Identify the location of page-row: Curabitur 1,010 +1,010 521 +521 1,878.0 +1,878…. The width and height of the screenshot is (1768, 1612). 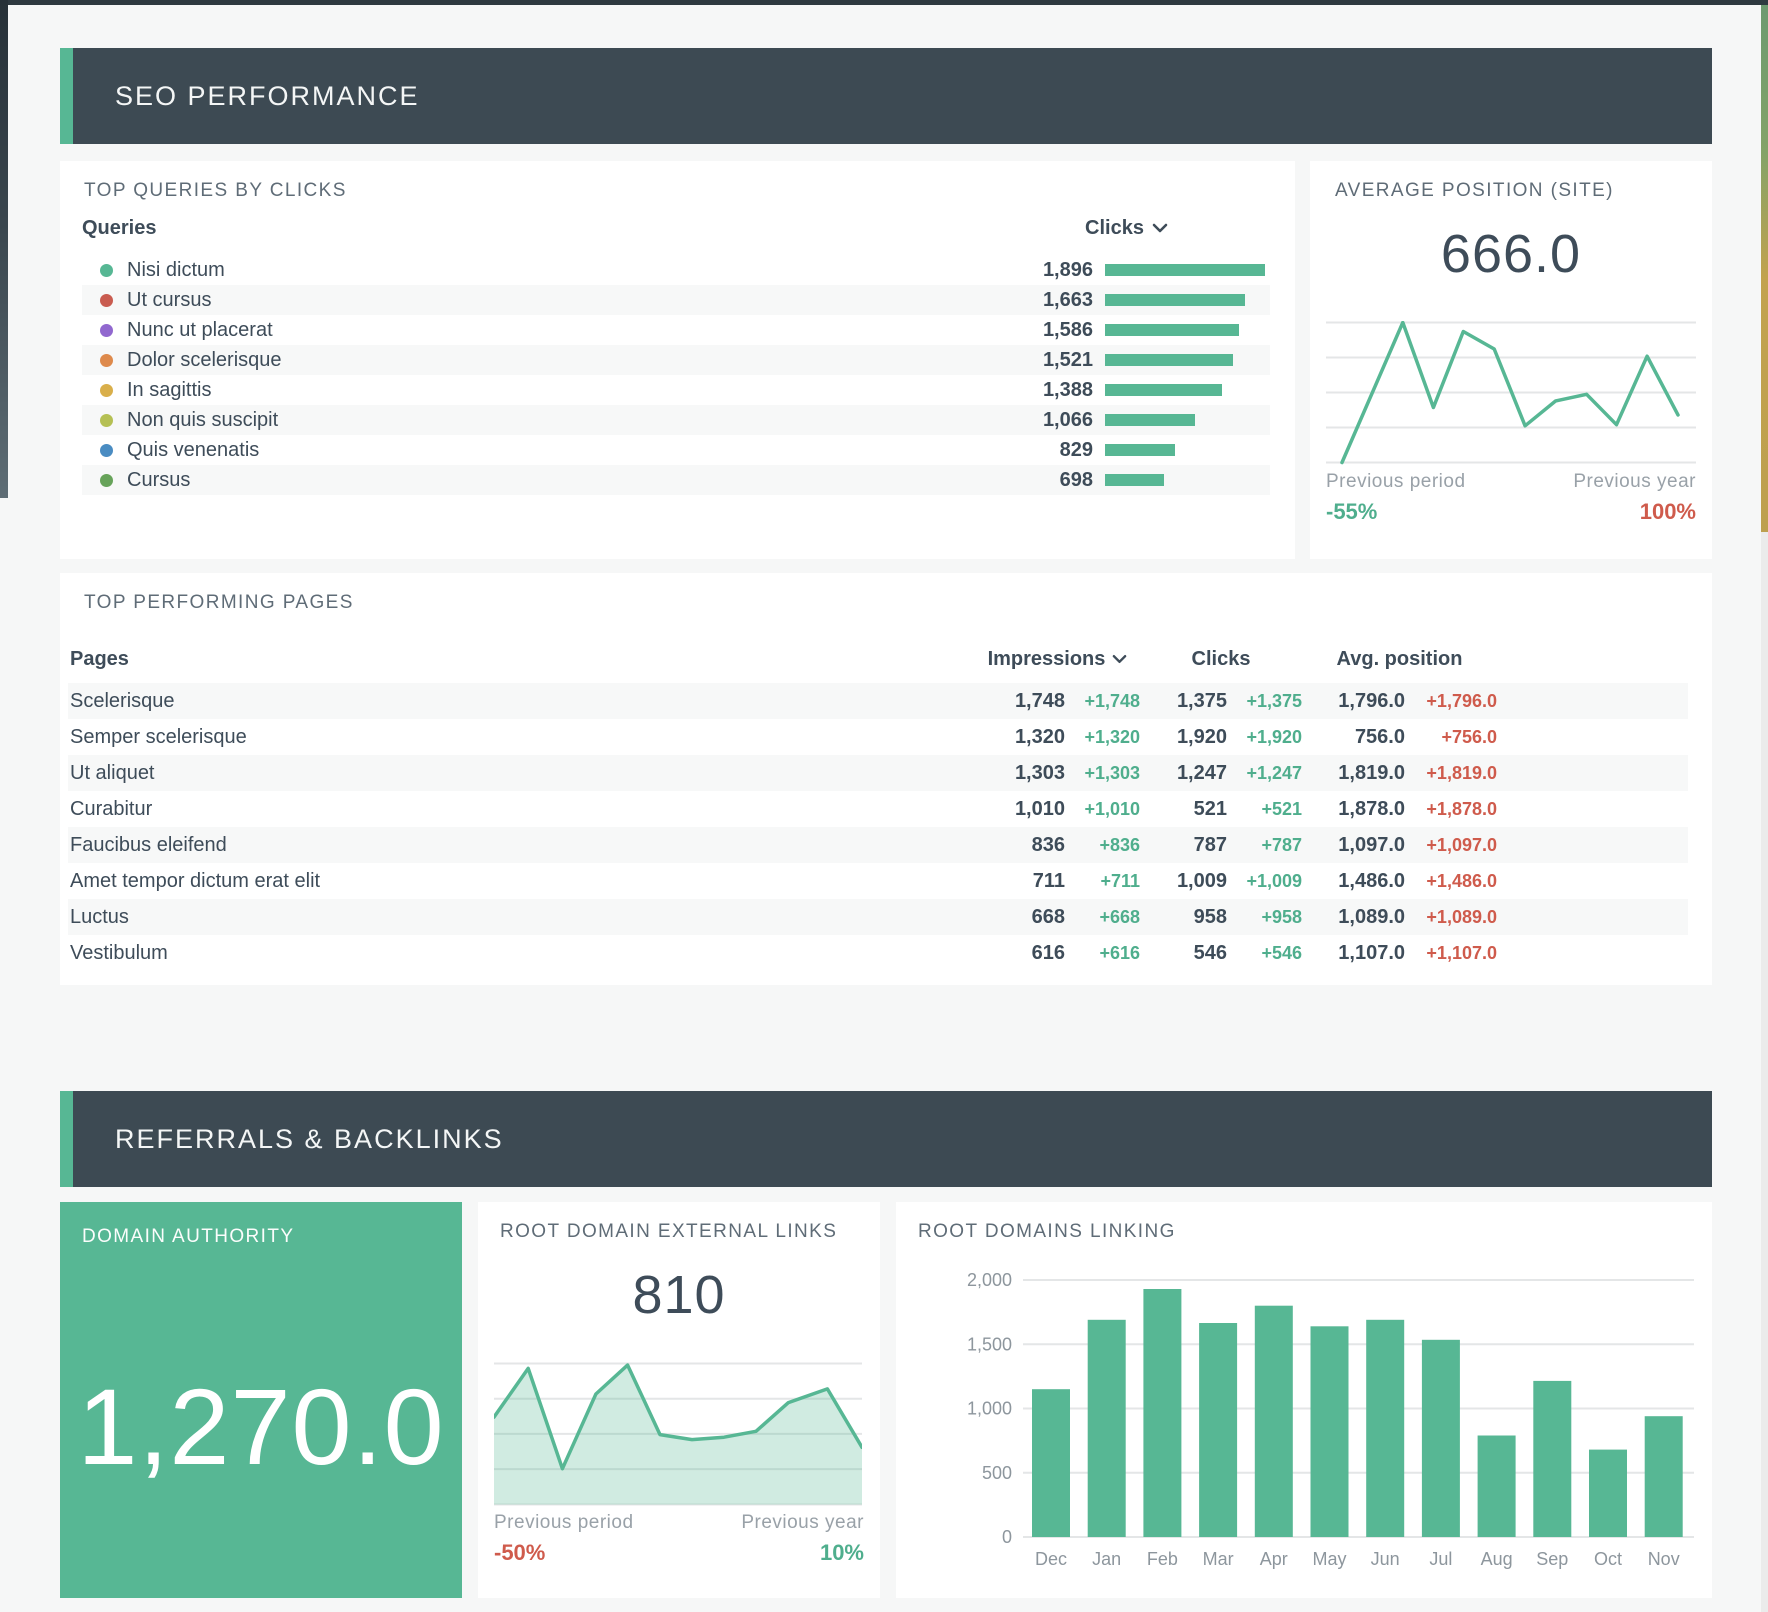
(878, 809).